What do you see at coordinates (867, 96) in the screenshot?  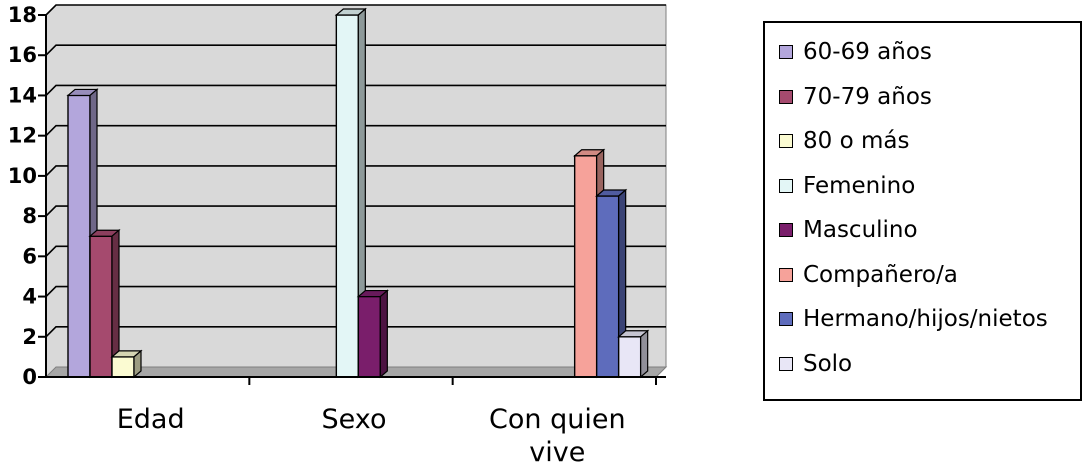 I see `legend-label: 70-79 años` at bounding box center [867, 96].